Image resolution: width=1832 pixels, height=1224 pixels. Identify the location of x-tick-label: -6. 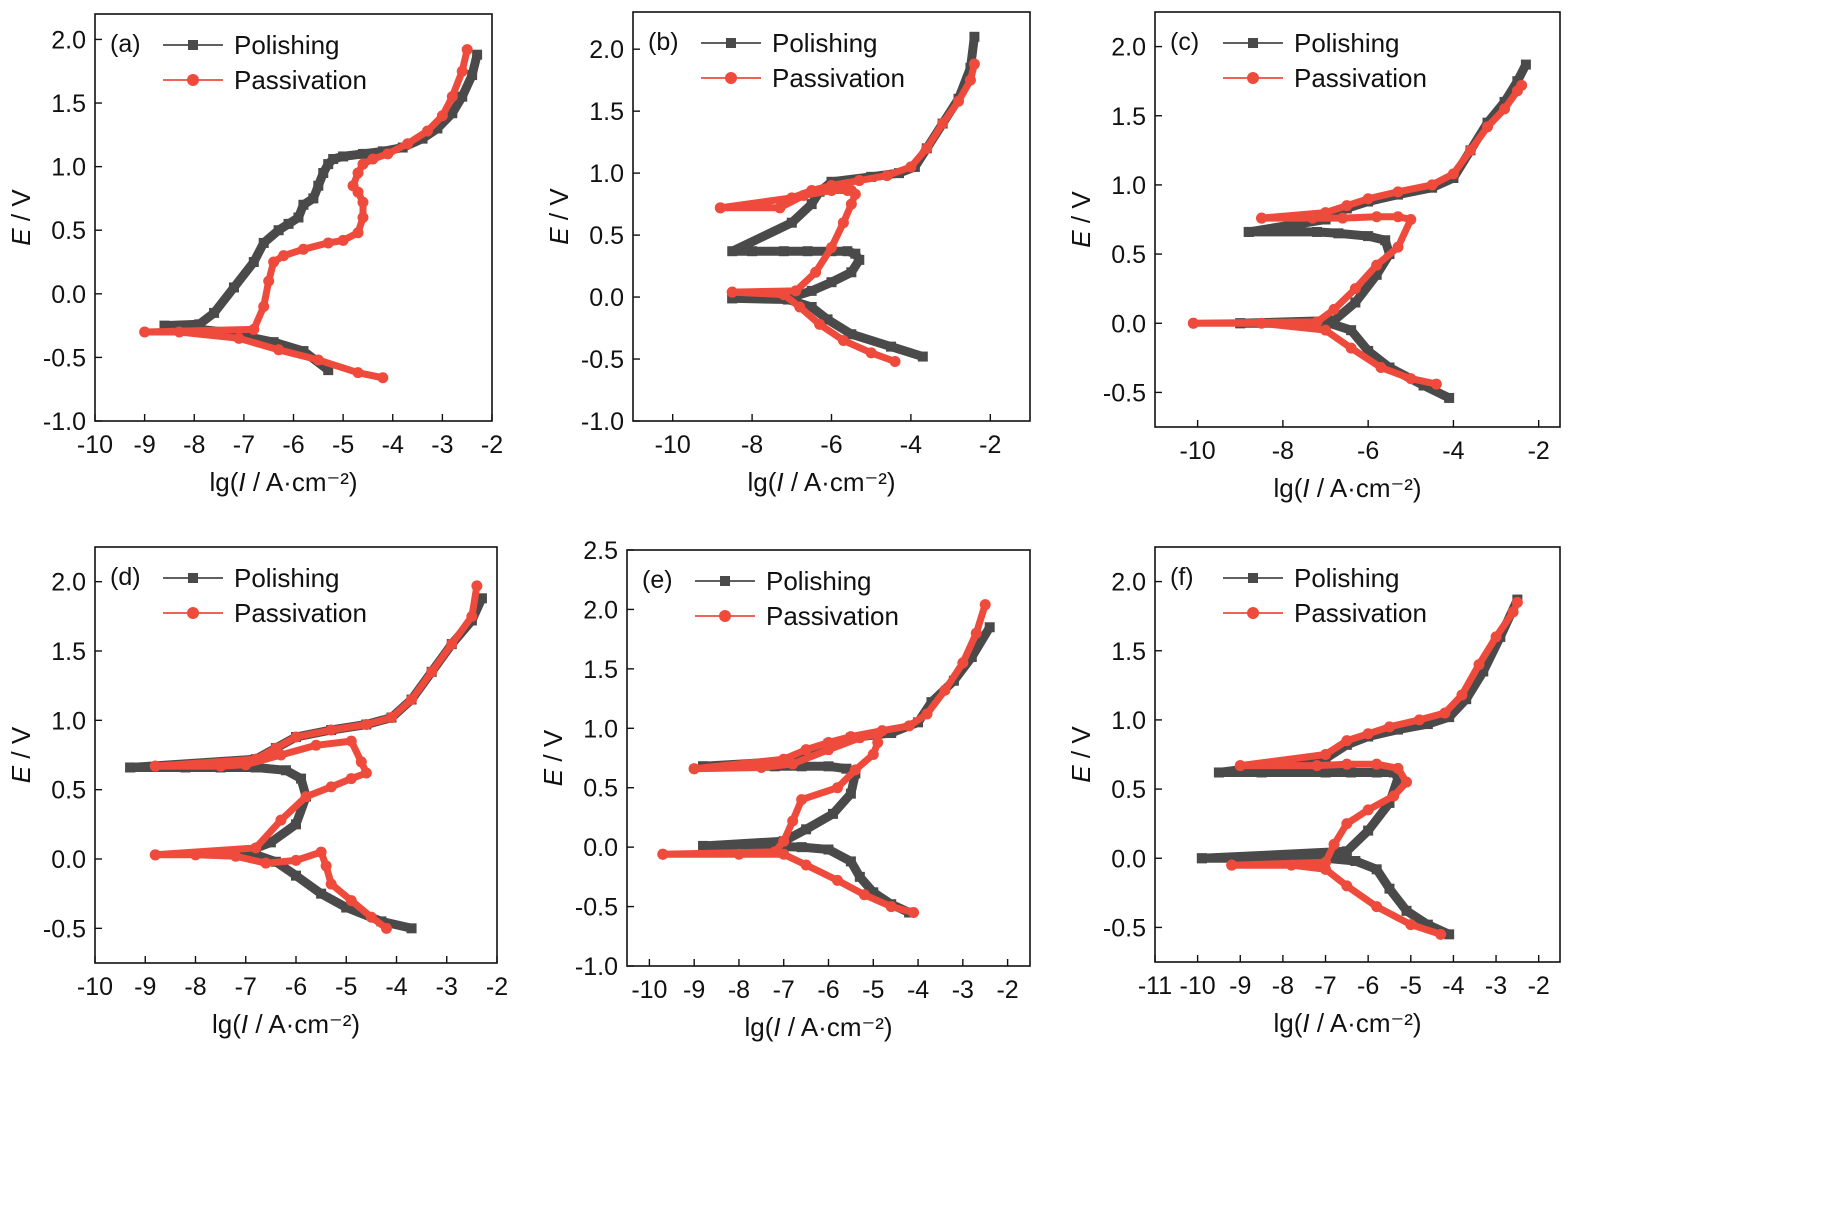
(1368, 451).